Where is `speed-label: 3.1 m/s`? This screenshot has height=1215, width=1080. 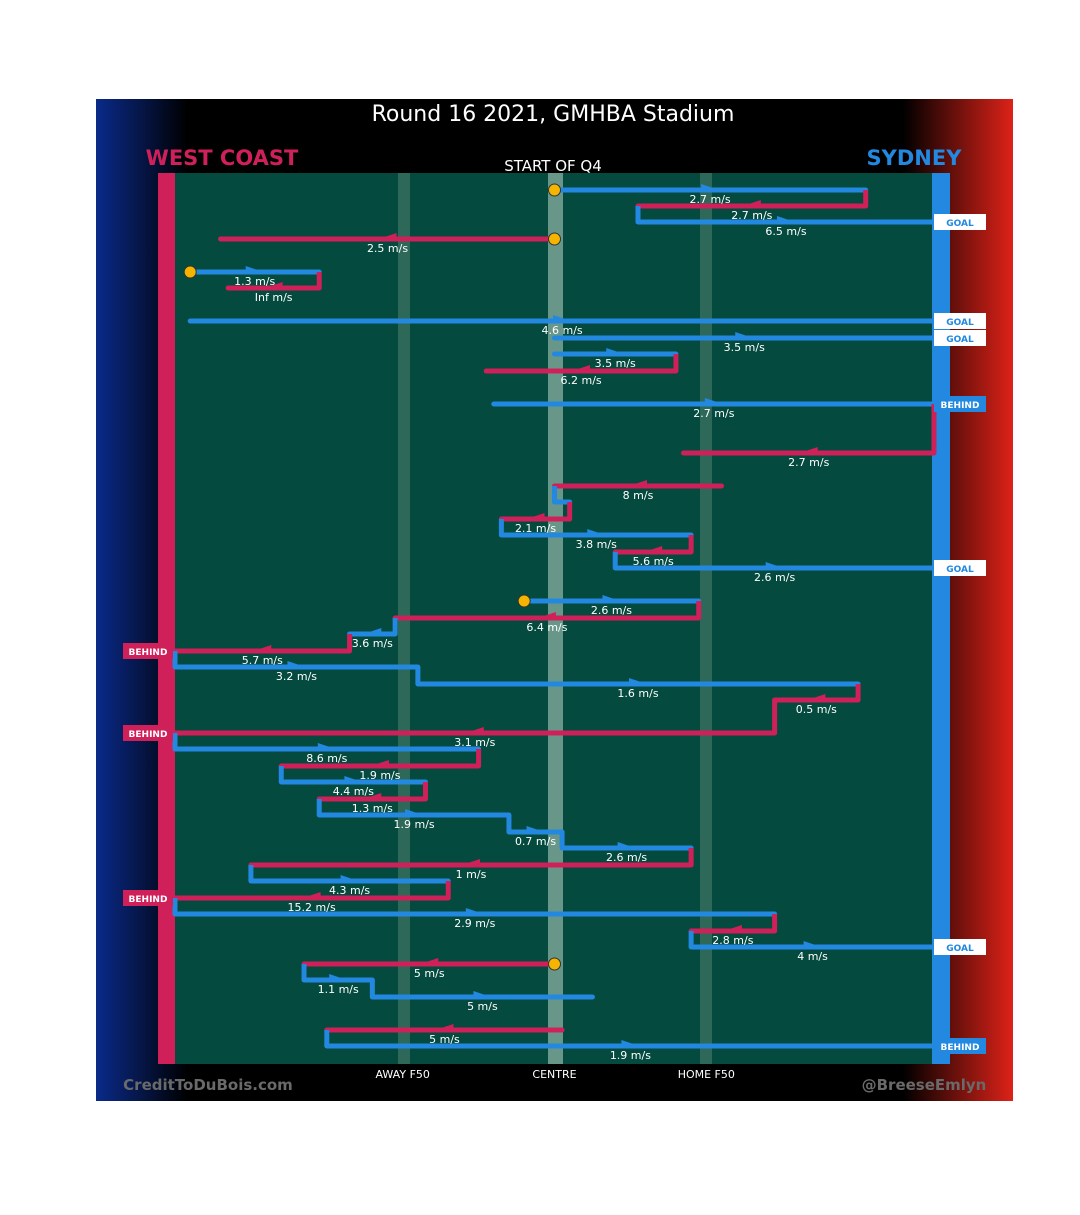
speed-label: 3.1 m/s is located at coordinates (474, 742).